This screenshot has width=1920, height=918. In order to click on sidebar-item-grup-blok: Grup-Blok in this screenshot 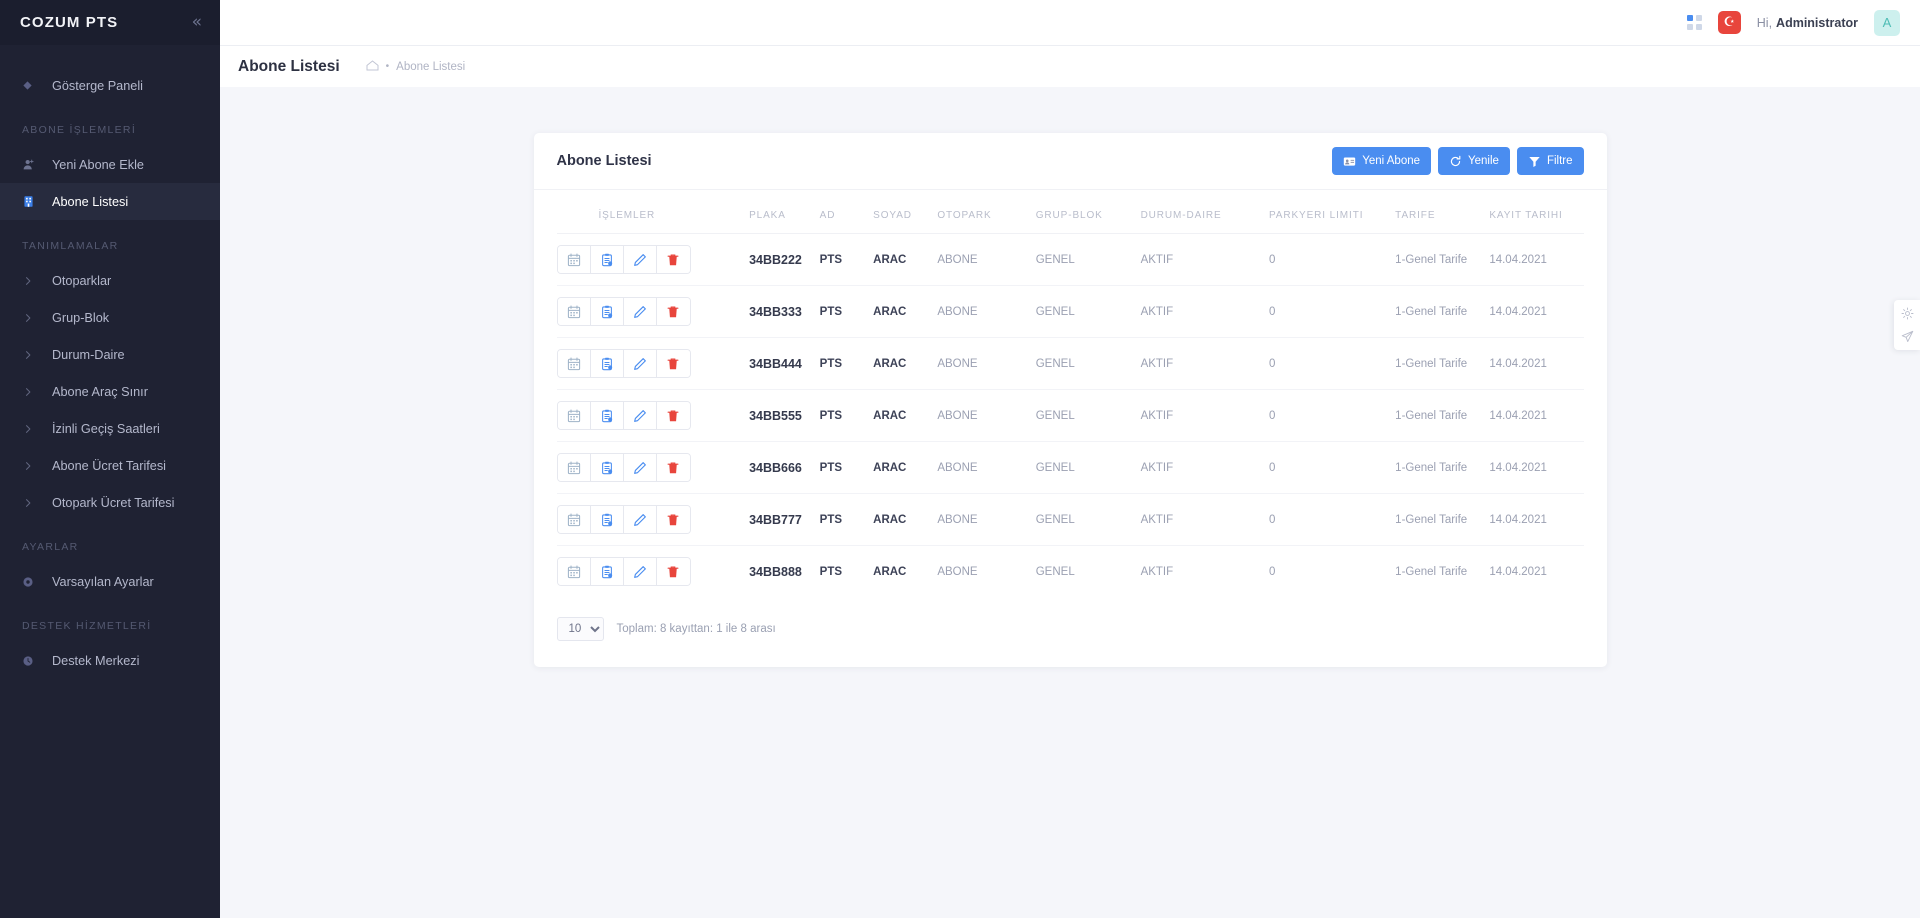, I will do `click(110, 317)`.